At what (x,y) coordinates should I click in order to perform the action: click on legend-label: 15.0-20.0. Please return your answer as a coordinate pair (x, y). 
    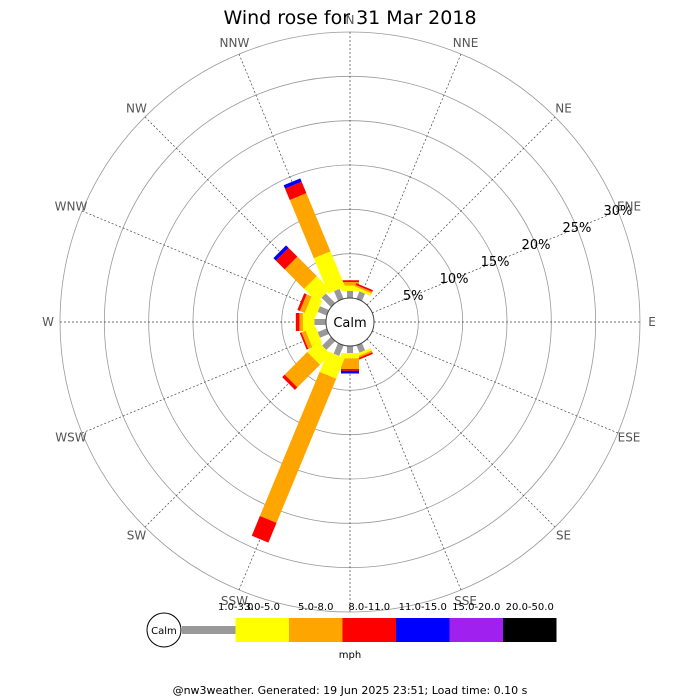
    Looking at the image, I should click on (476, 607).